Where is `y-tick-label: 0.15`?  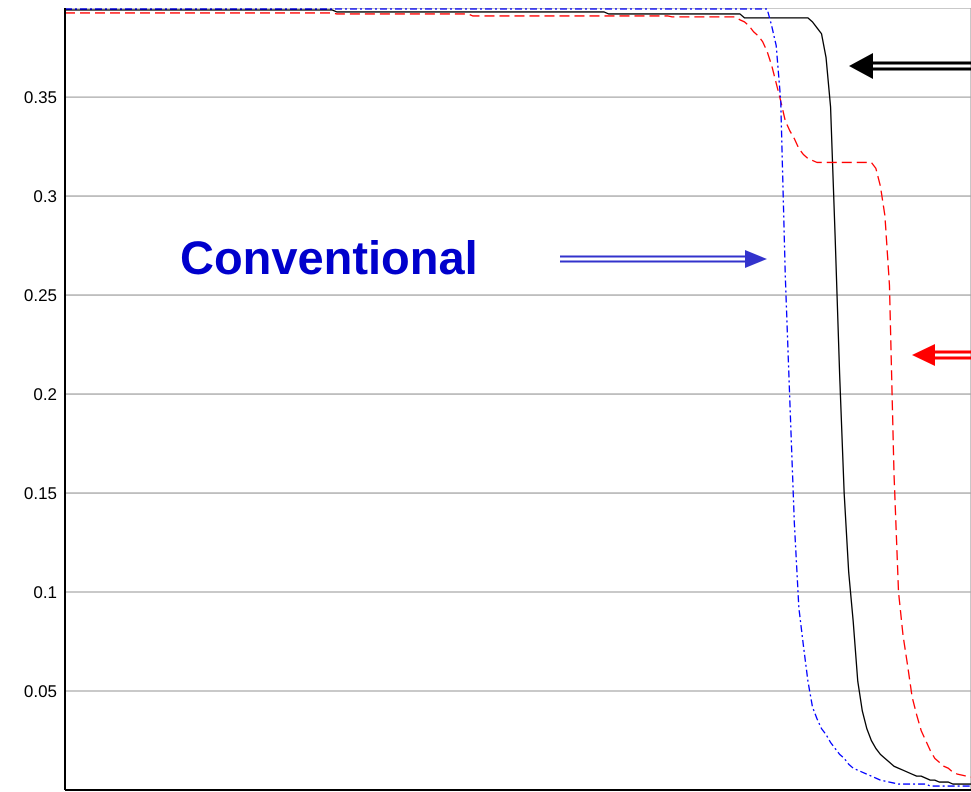 y-tick-label: 0.15 is located at coordinates (40, 494).